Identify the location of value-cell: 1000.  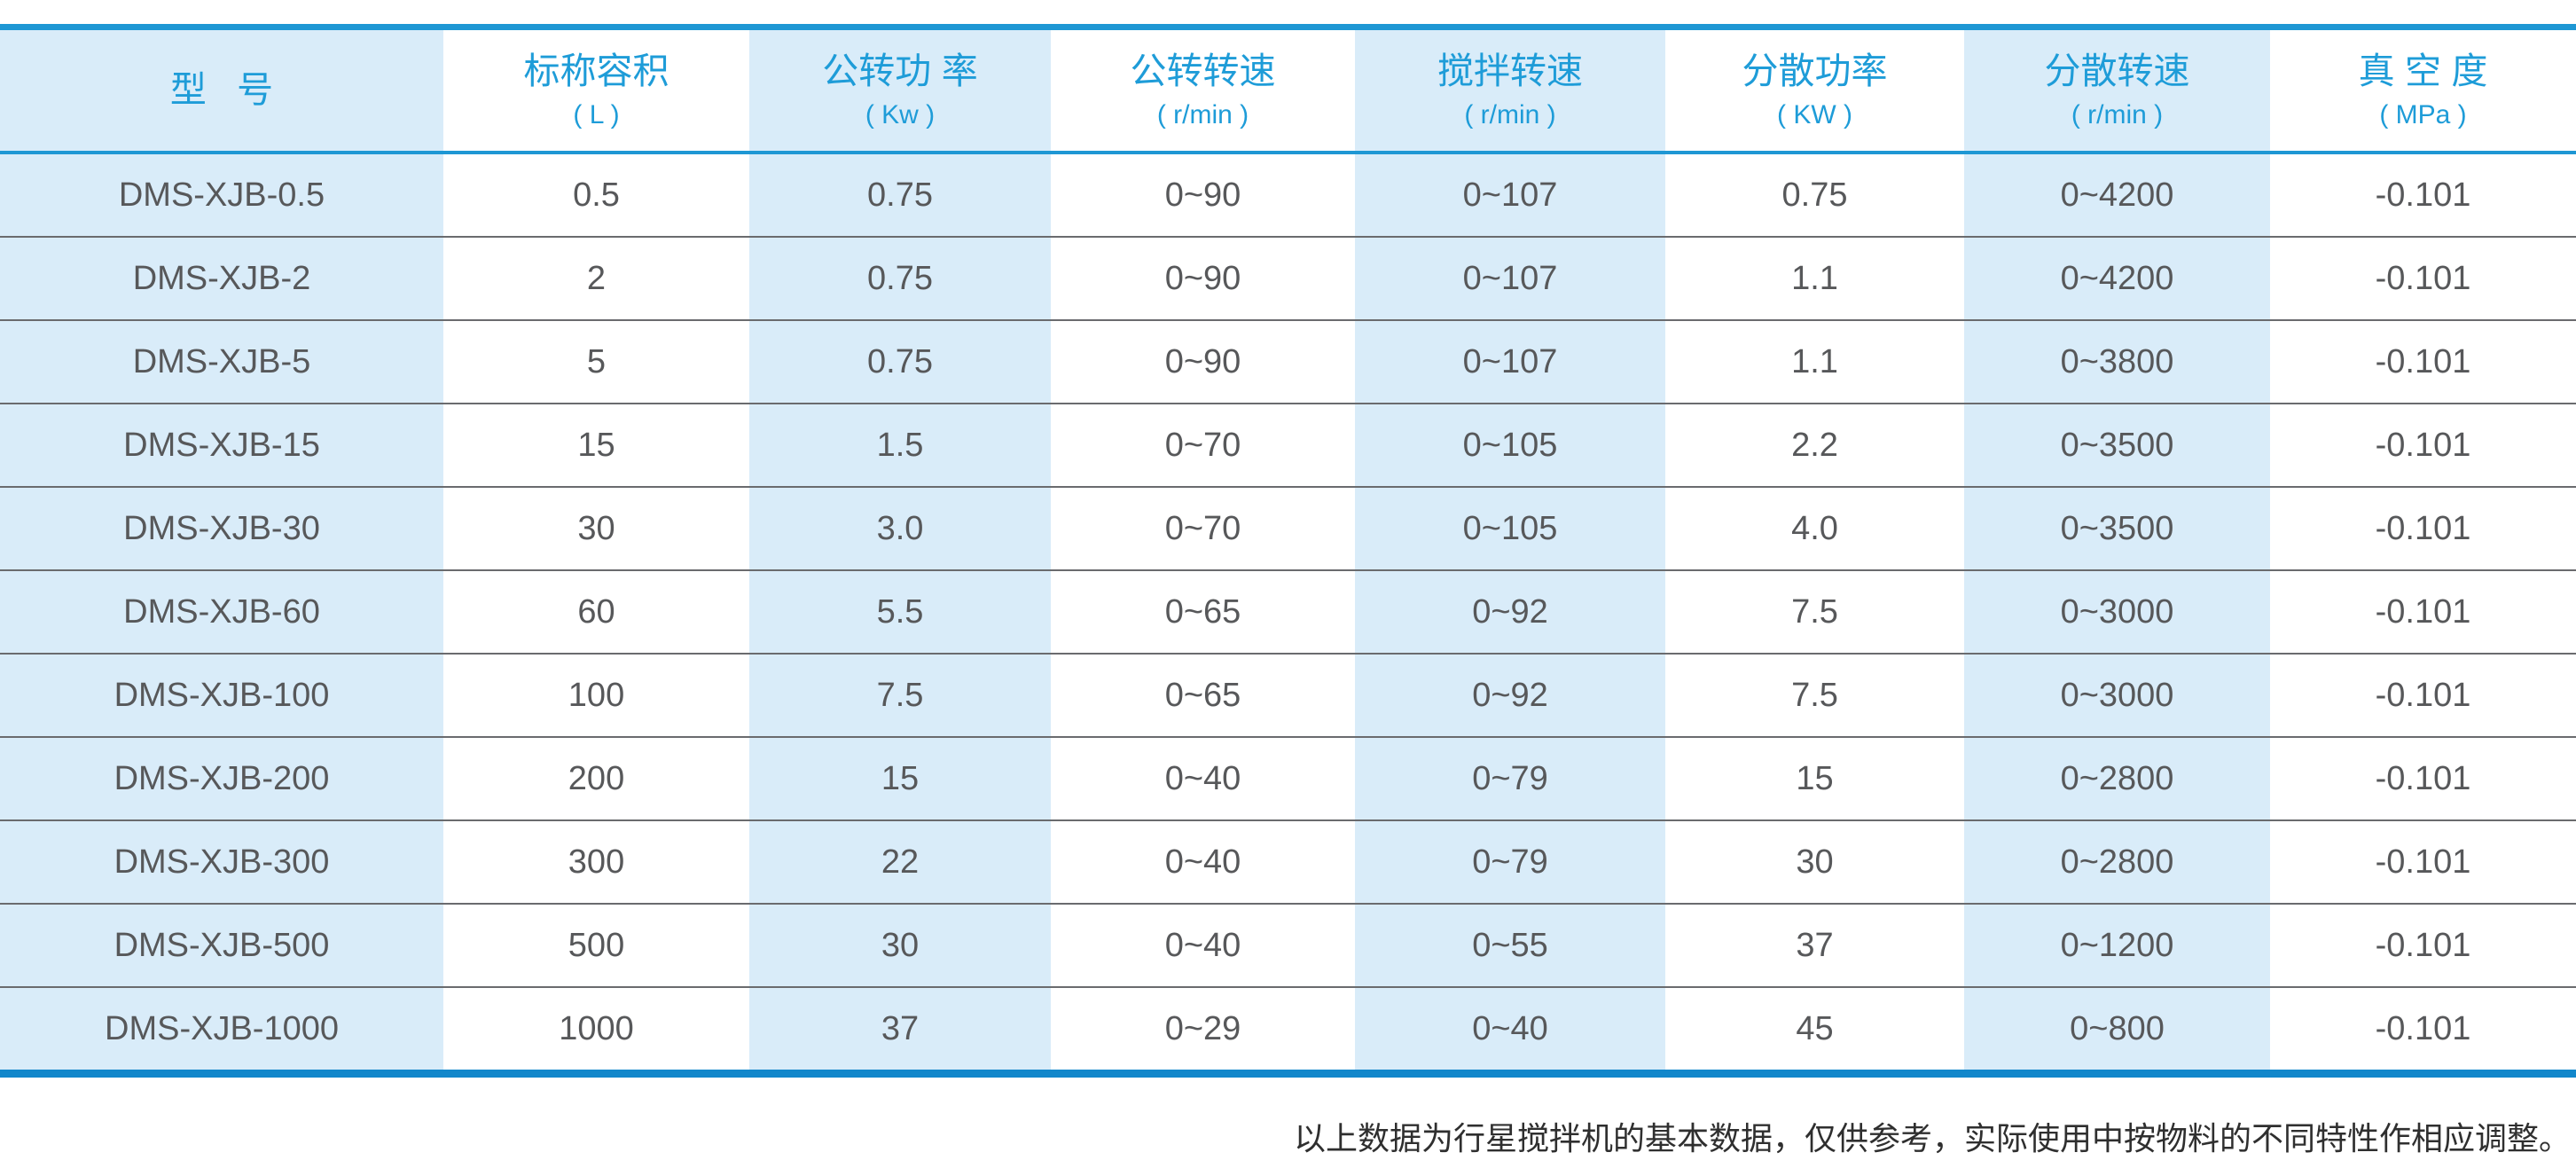
(596, 1030).